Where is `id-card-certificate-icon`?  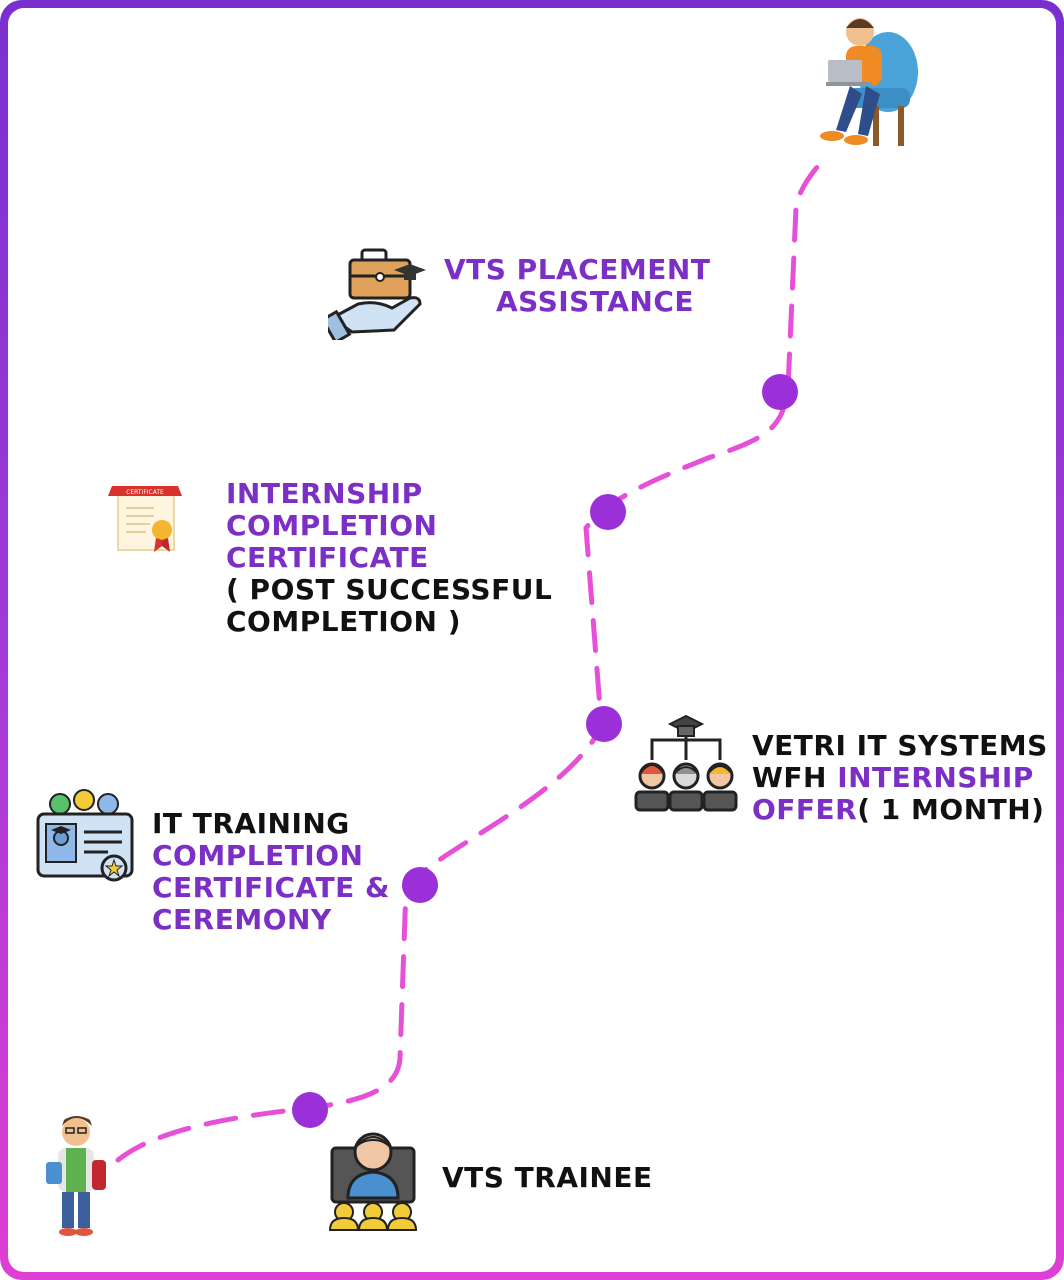
id-card-certificate-icon is located at coordinates (85, 835).